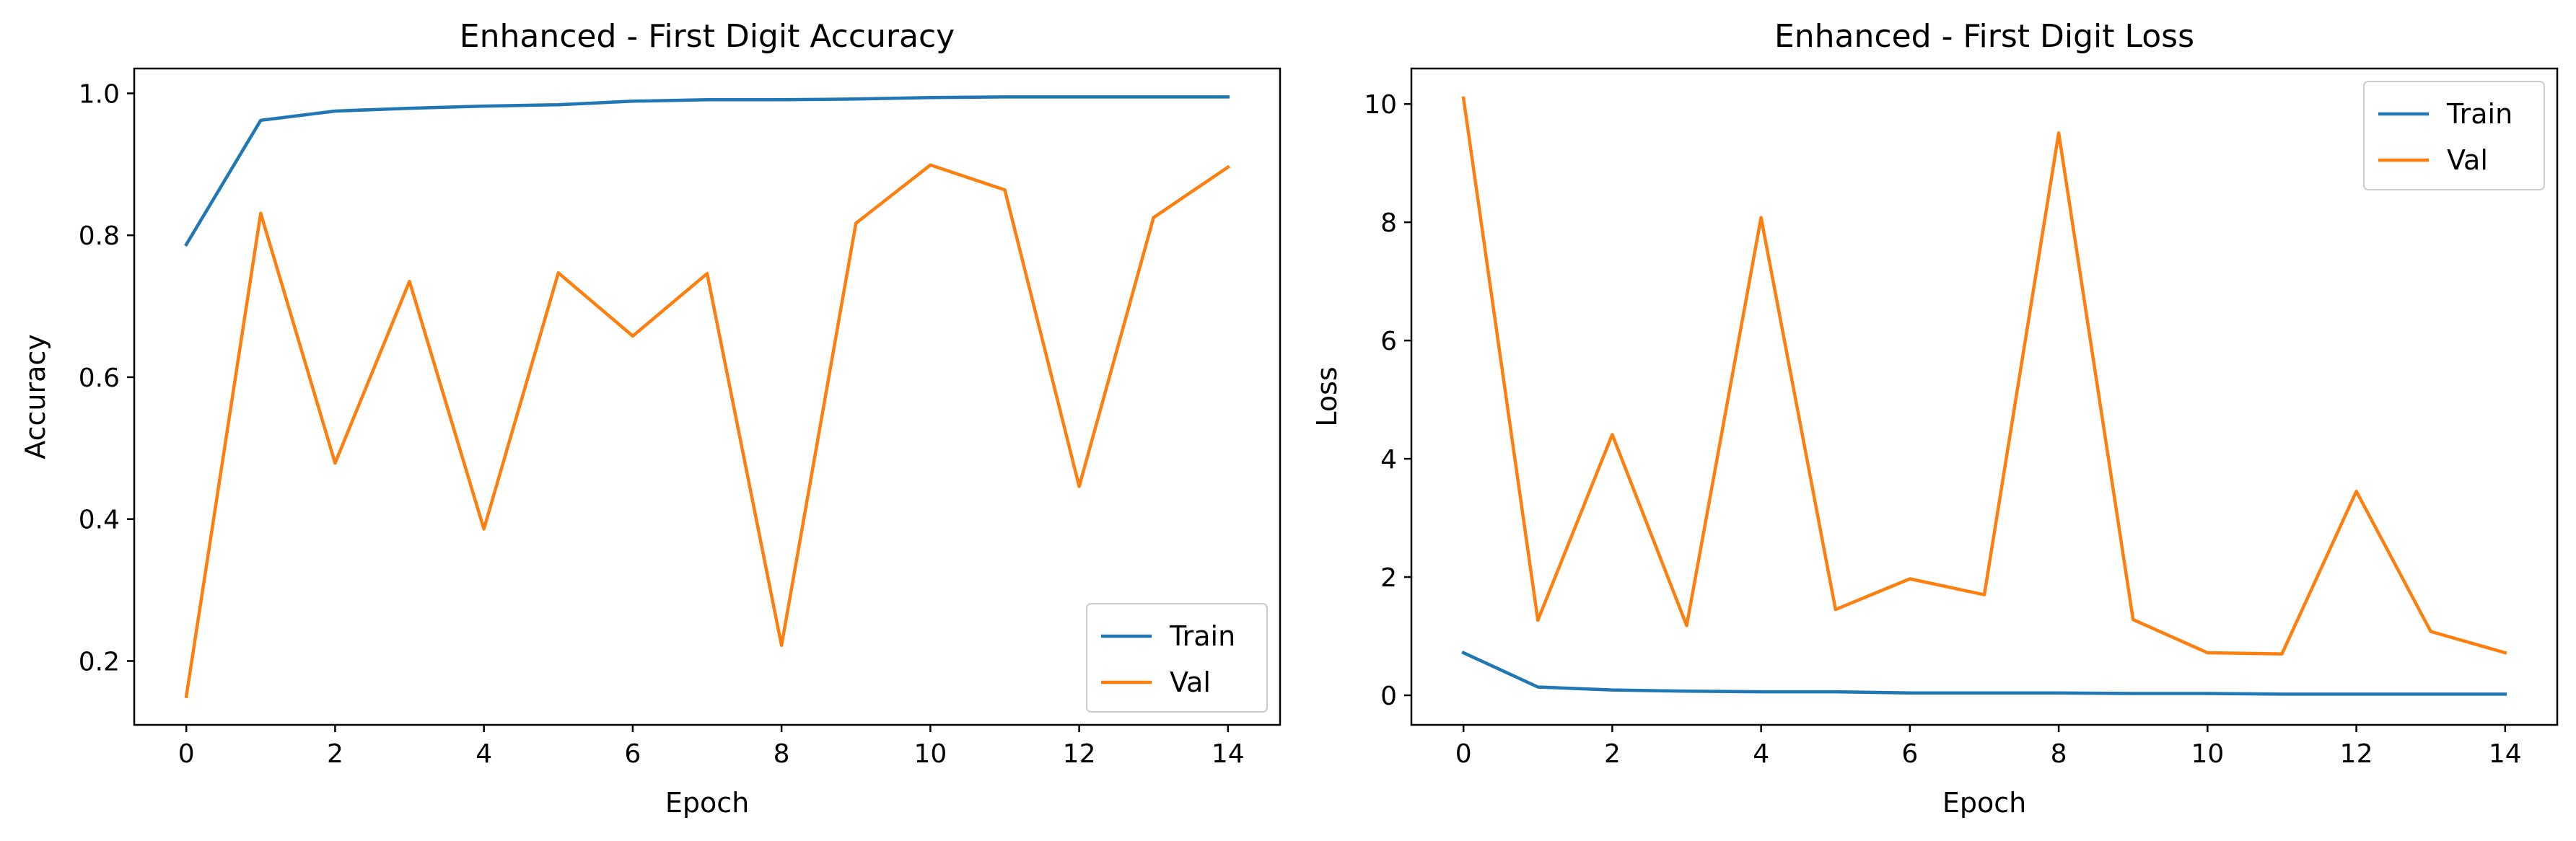 This screenshot has height=841, width=2576. I want to click on y-axis-label: Loss, so click(1327, 396).